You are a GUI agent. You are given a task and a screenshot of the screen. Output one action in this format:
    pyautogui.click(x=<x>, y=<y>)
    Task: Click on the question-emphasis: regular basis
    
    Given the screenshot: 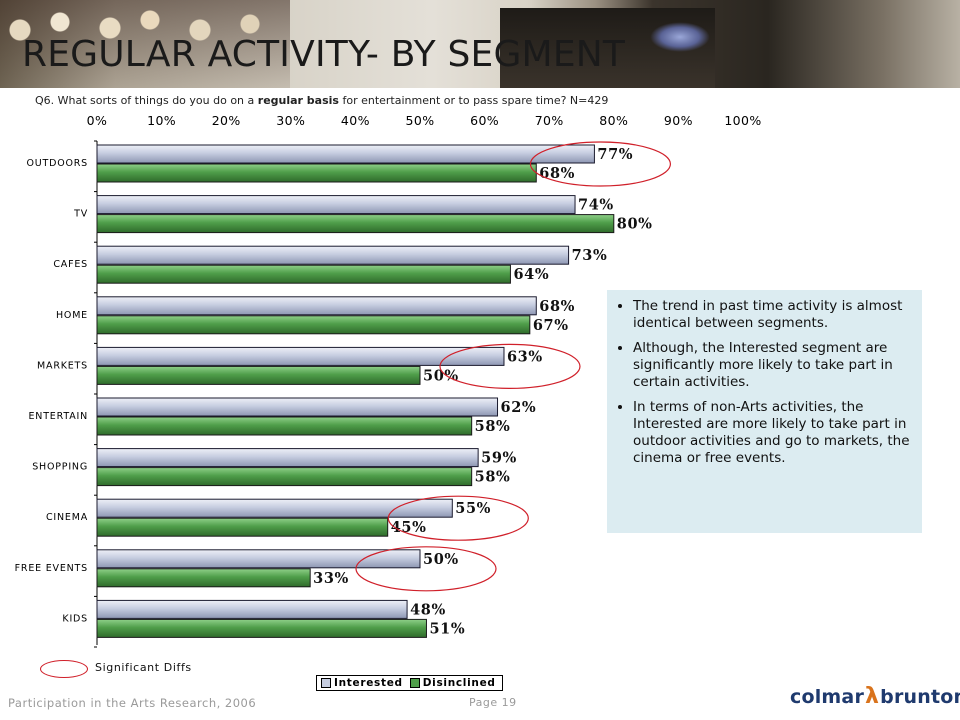 What is the action you would take?
    pyautogui.click(x=298, y=100)
    